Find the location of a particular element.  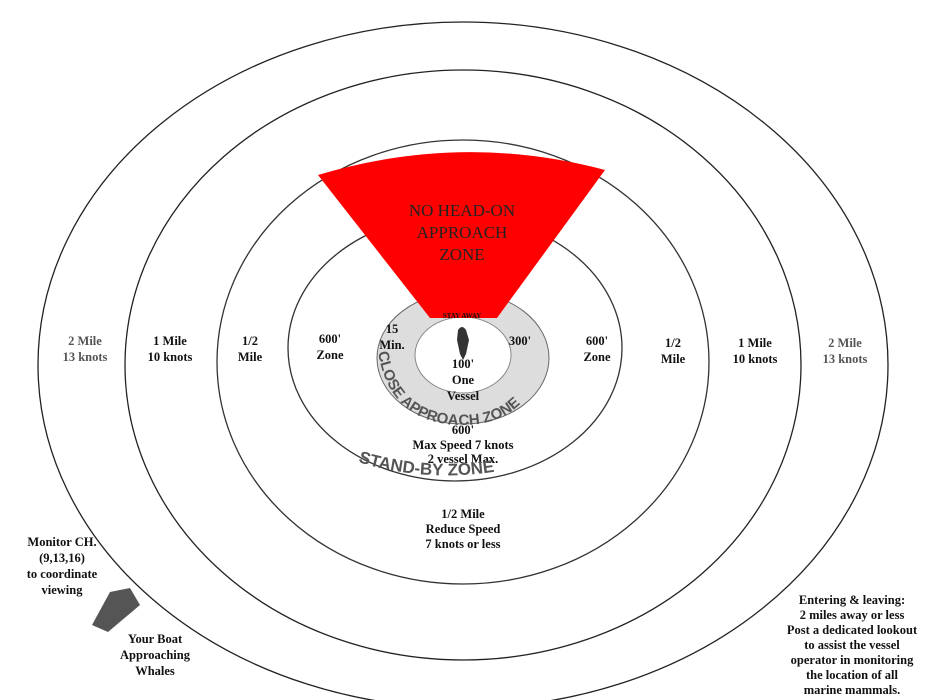

note: to assist the vessel is located at coordinates (852, 645).